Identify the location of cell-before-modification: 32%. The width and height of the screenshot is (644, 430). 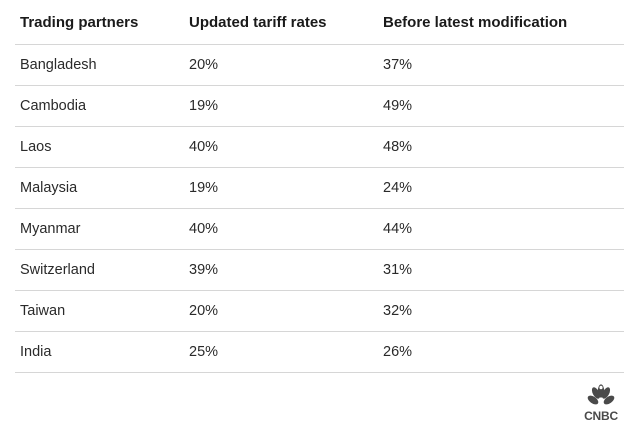
(501, 311).